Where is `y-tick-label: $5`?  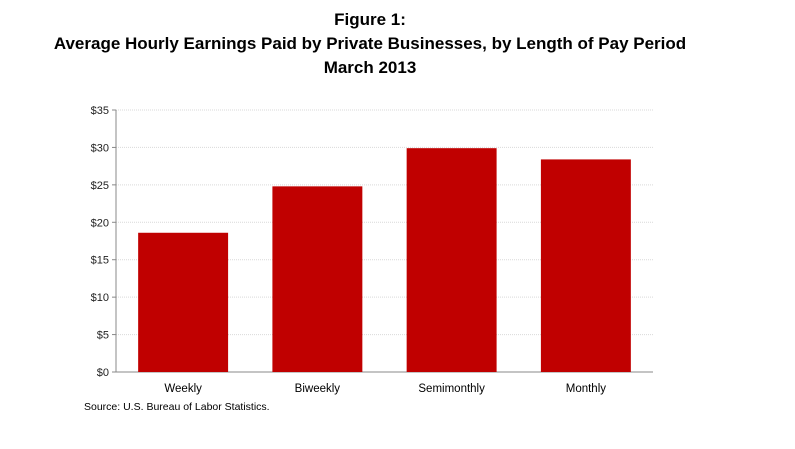
y-tick-label: $5 is located at coordinates (103, 336).